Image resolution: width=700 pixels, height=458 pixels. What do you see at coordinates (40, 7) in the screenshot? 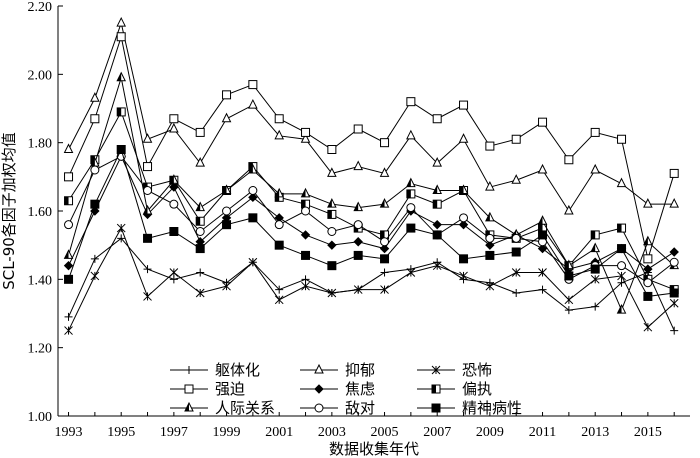
I see `y-tick-label: 2.20` at bounding box center [40, 7].